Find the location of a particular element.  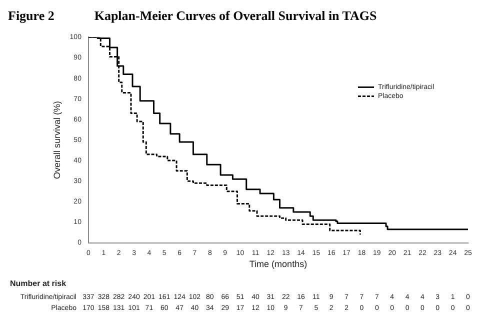

x-axis-title: Time (months) is located at coordinates (278, 264).